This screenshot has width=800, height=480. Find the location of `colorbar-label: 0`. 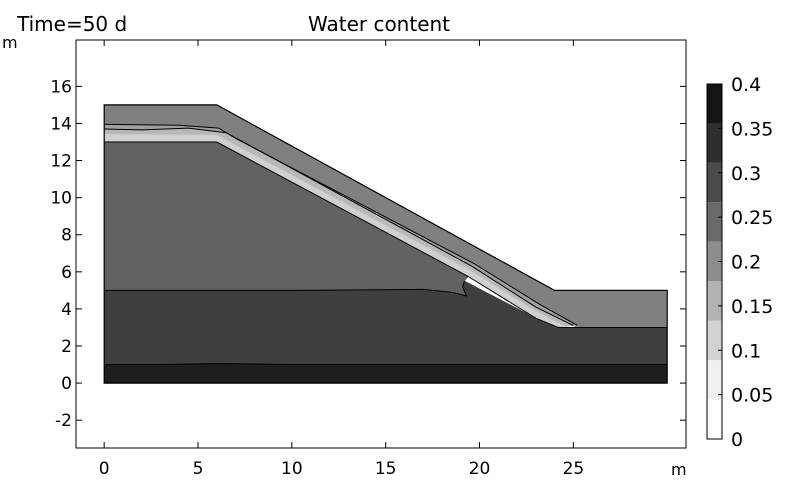

colorbar-label: 0 is located at coordinates (737, 440).